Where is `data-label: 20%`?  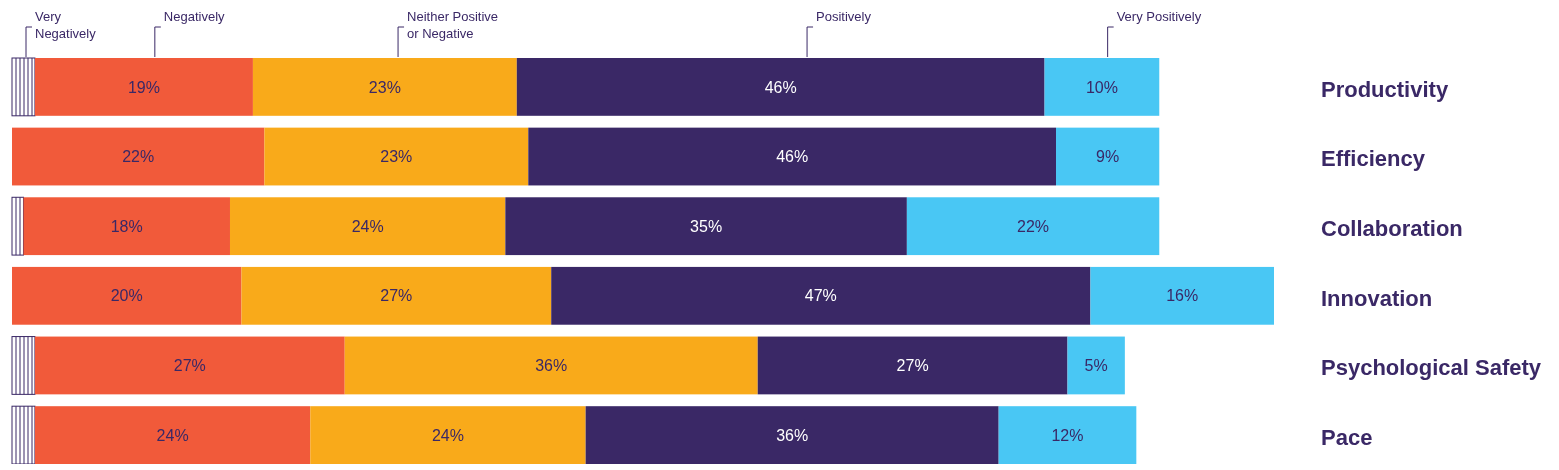 data-label: 20% is located at coordinates (126, 296).